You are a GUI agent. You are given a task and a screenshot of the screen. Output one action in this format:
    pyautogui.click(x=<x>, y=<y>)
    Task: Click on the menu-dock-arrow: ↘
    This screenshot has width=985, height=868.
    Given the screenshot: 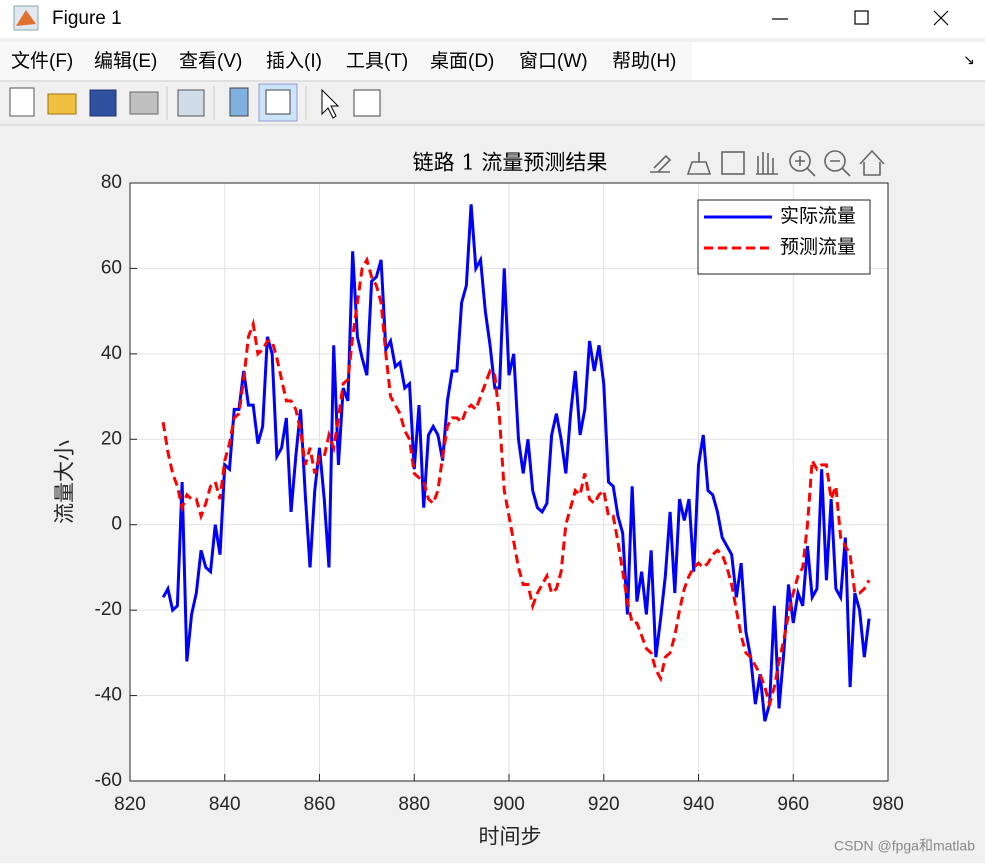 What is the action you would take?
    pyautogui.click(x=969, y=60)
    